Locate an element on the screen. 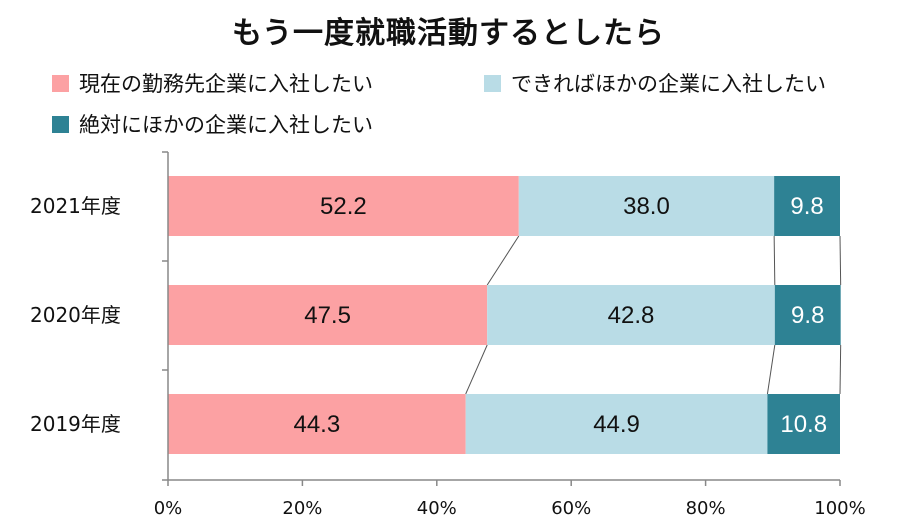 The height and width of the screenshot is (528, 897). legend-swatch-definitely-other is located at coordinates (60, 124).